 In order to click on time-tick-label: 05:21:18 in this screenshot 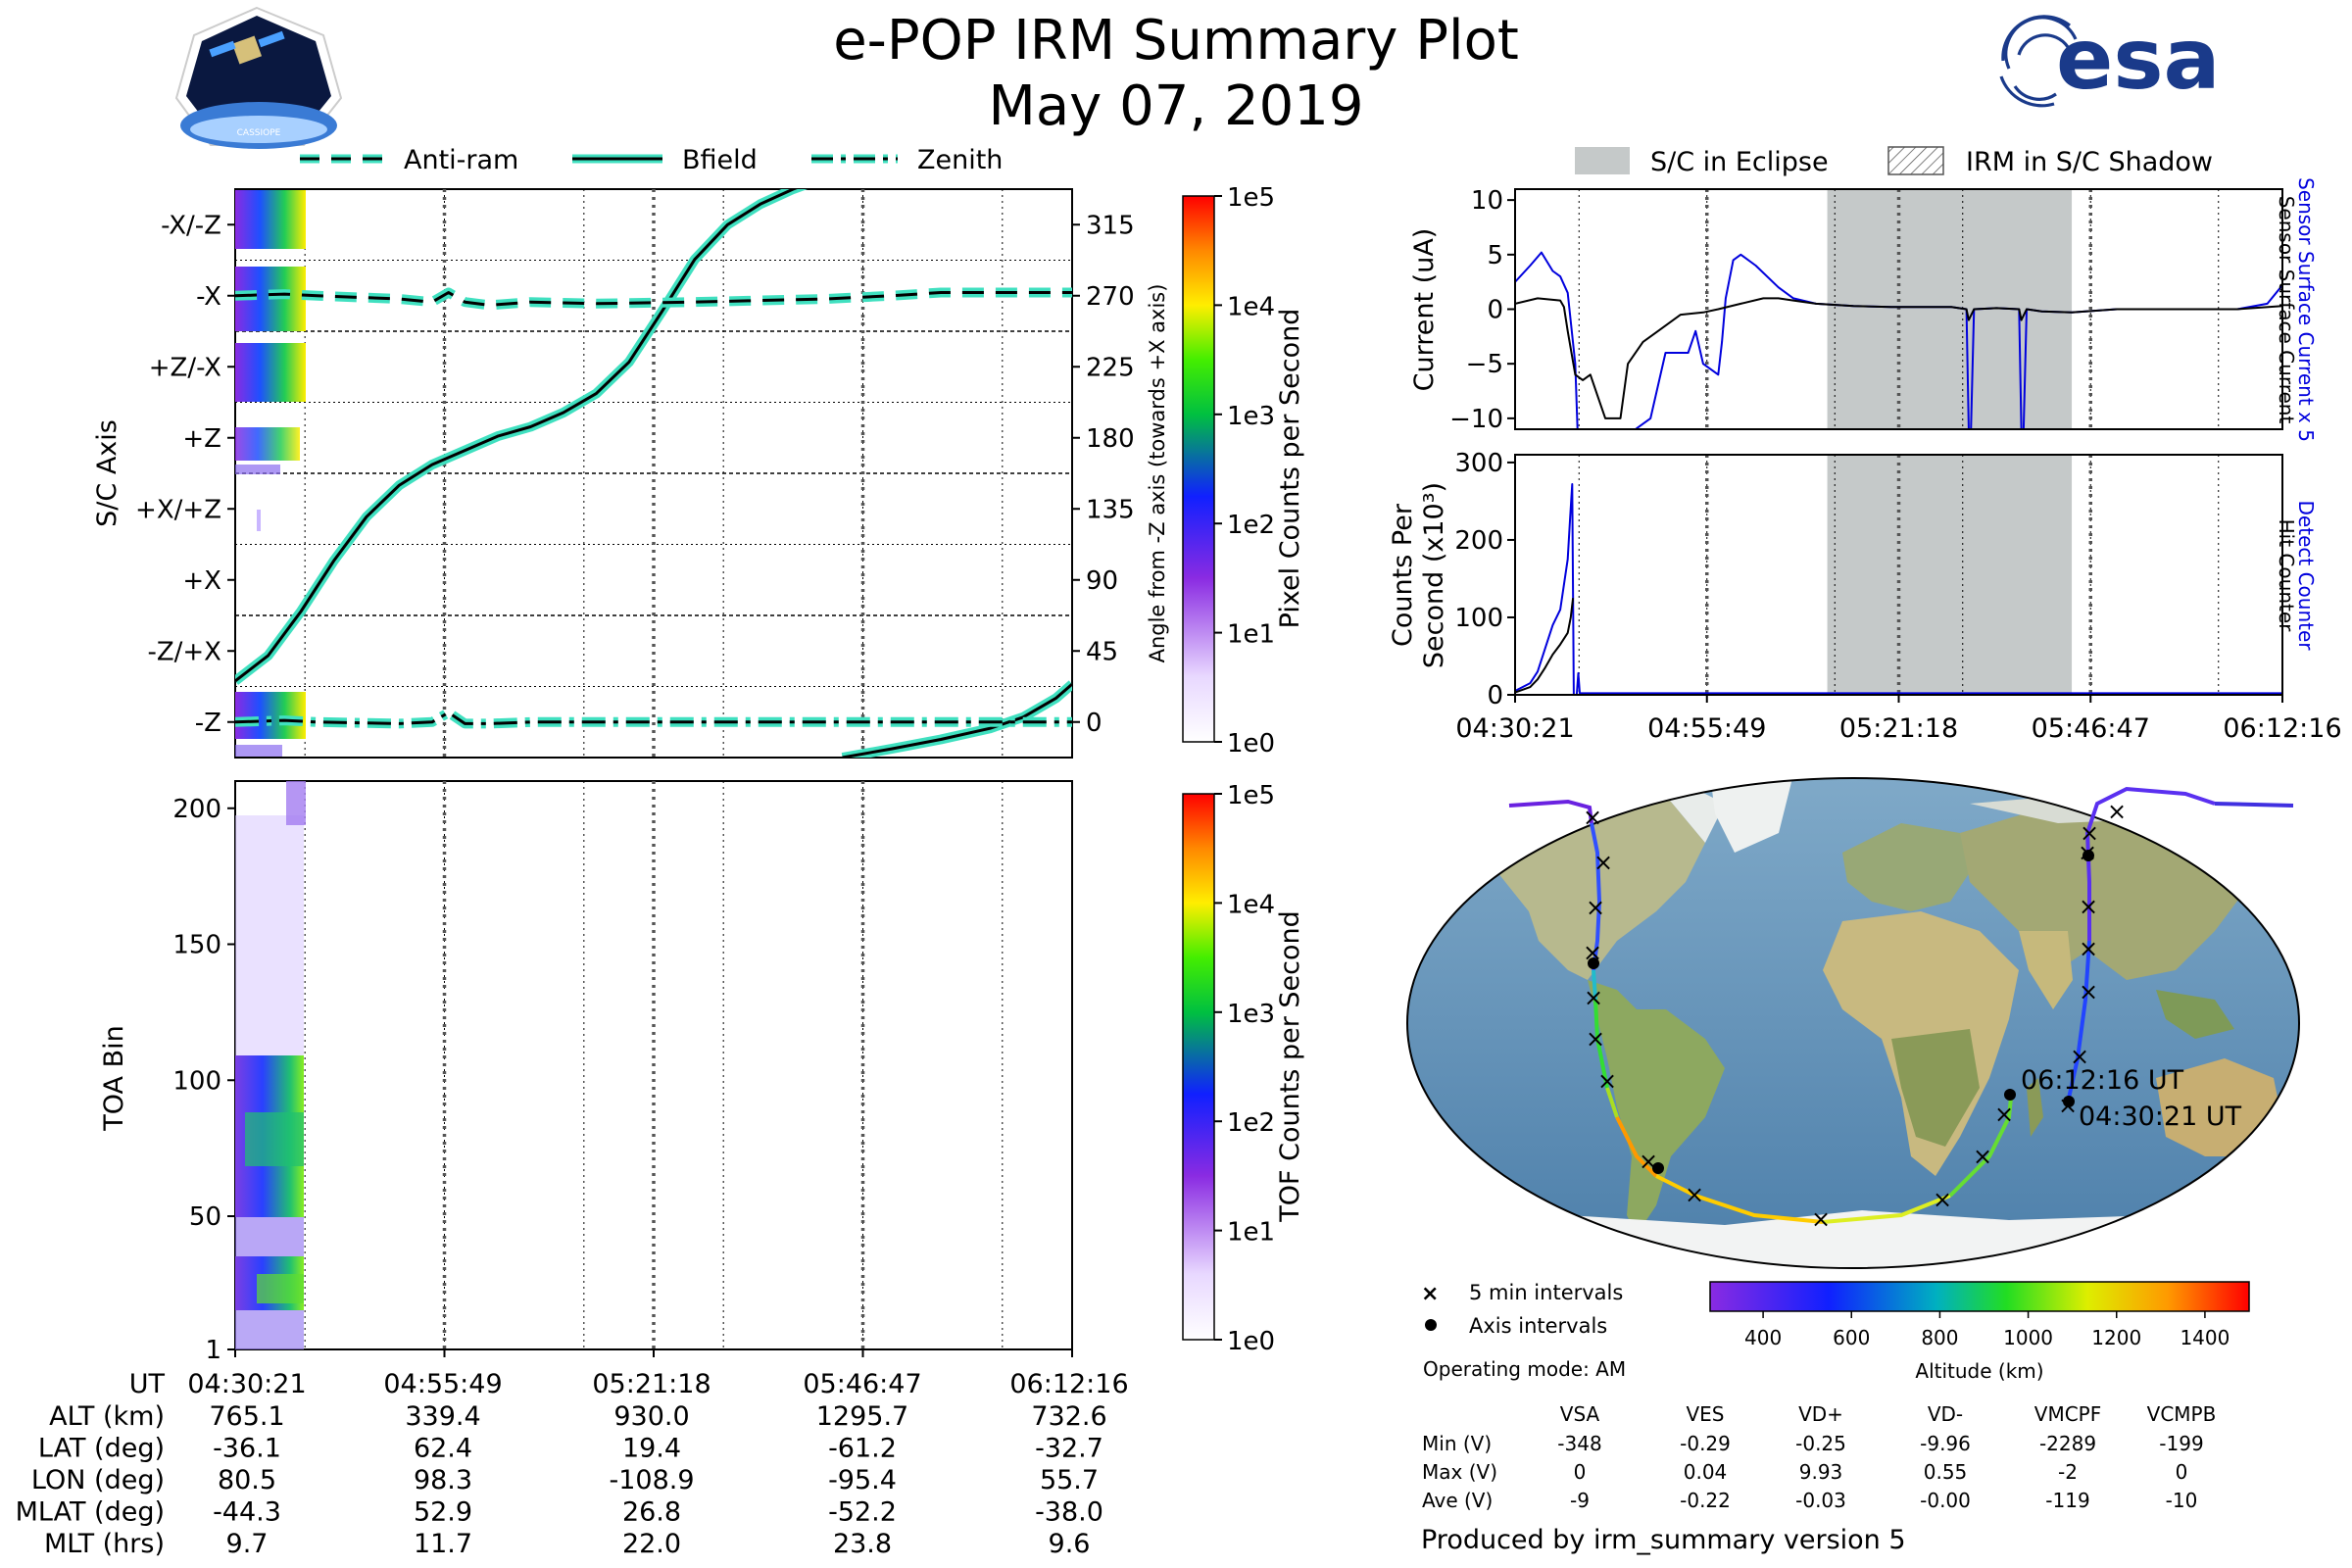, I will do `click(1898, 728)`.